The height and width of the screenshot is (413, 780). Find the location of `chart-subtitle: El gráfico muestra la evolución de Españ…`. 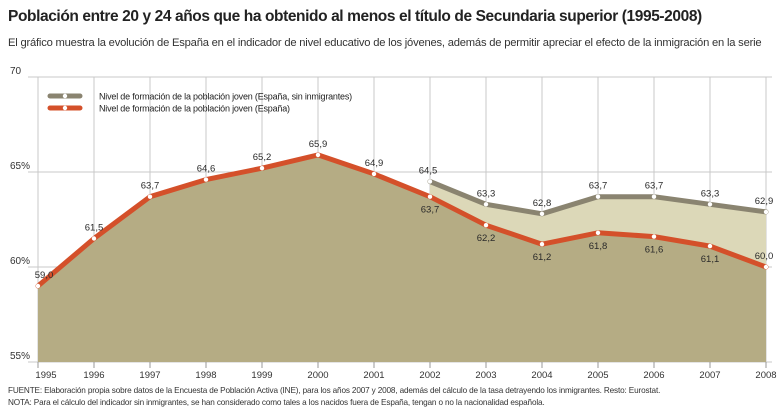

chart-subtitle: El gráfico muestra la evolución de Españ… is located at coordinates (385, 43).